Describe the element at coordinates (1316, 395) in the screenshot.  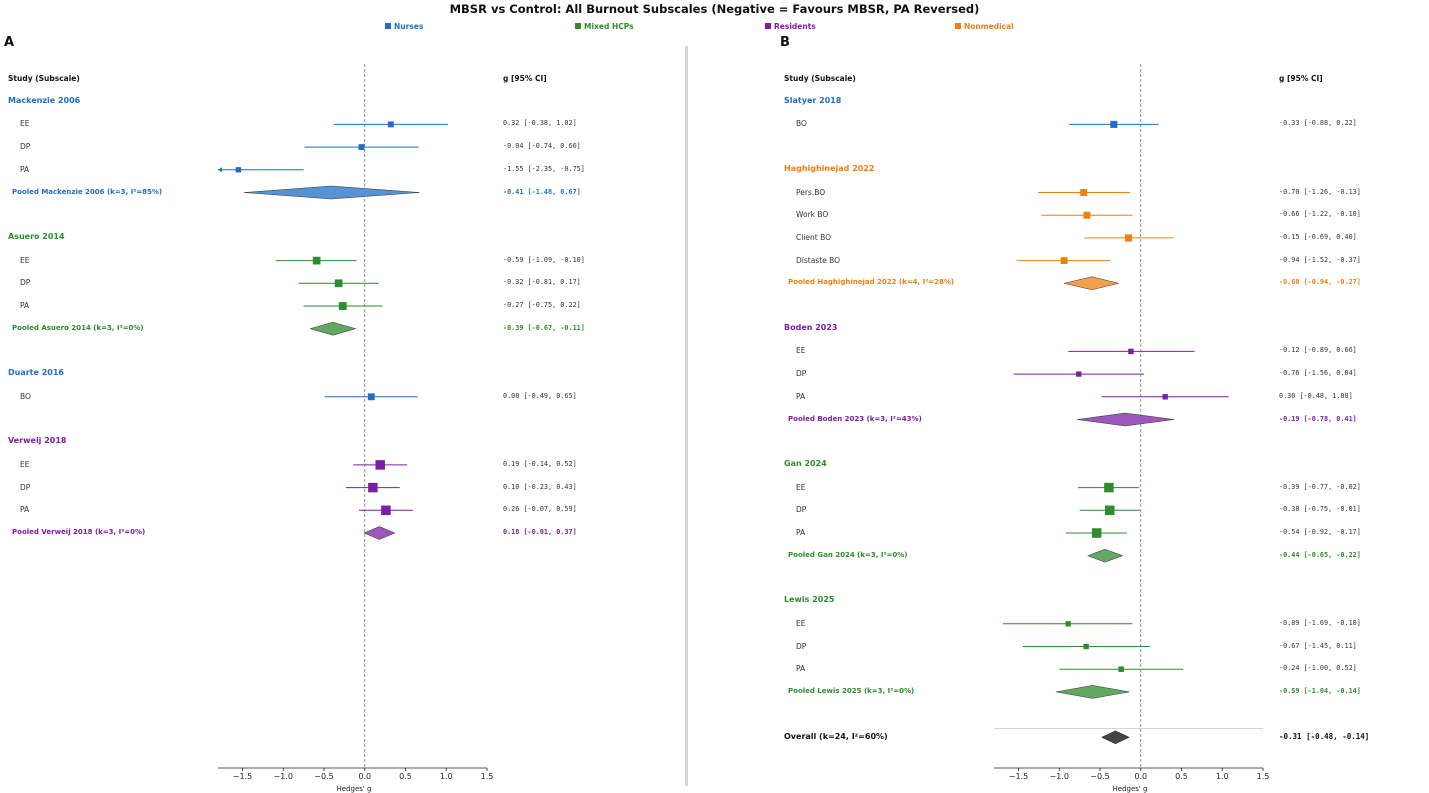
I see `effect-ci-text: 0.30 [-0.48, 1.08]` at that location.